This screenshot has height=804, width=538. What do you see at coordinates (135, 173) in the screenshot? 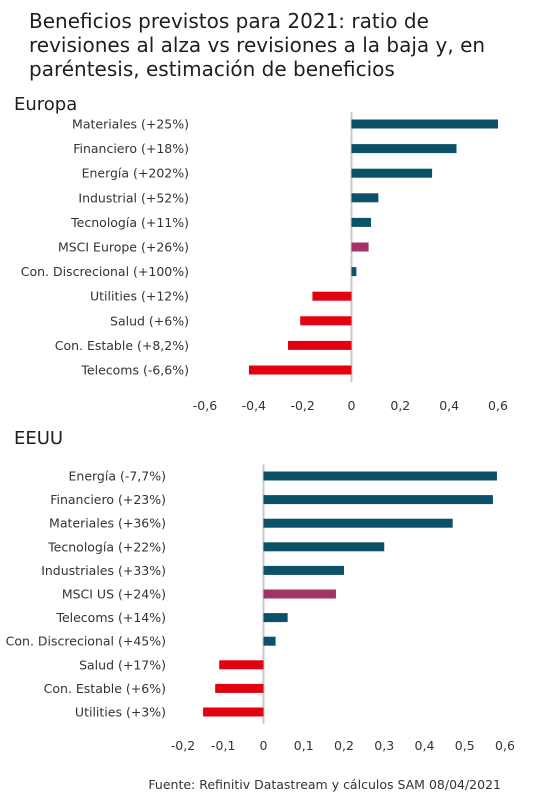
I see `category-label: Energía (+202%)` at bounding box center [135, 173].